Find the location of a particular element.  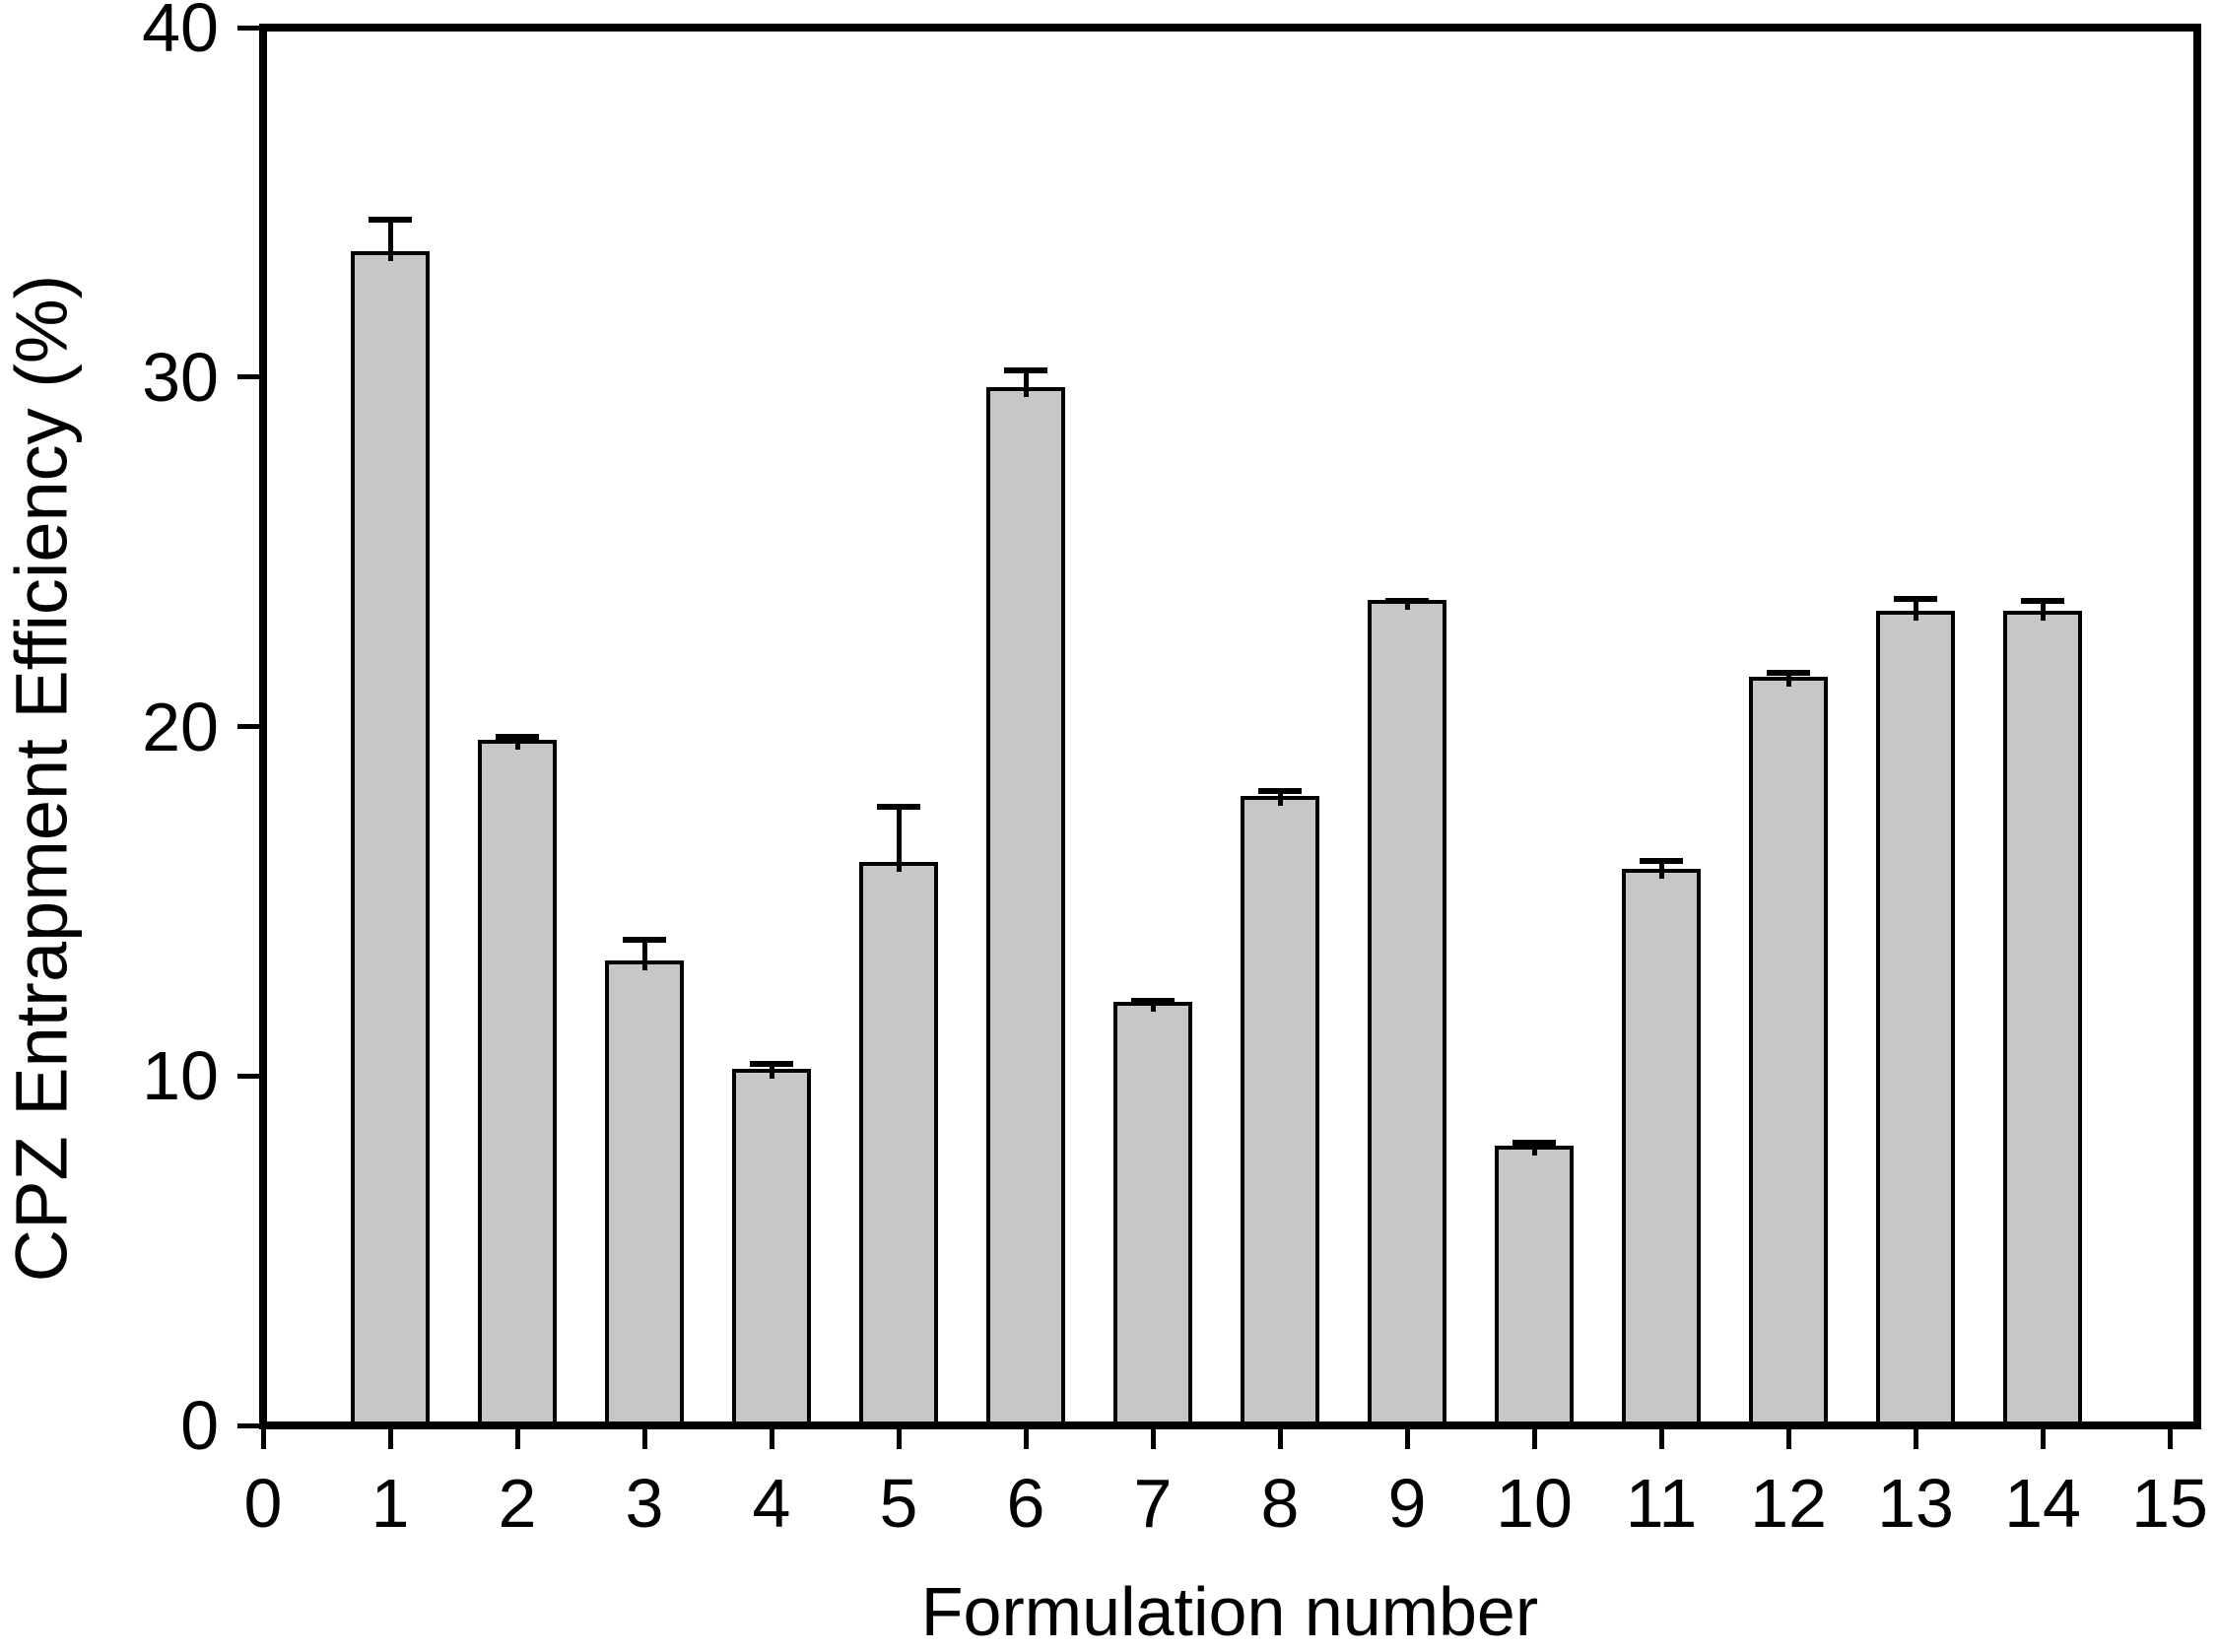

x-axis-tick-label-13: 13 is located at coordinates (1915, 1503).